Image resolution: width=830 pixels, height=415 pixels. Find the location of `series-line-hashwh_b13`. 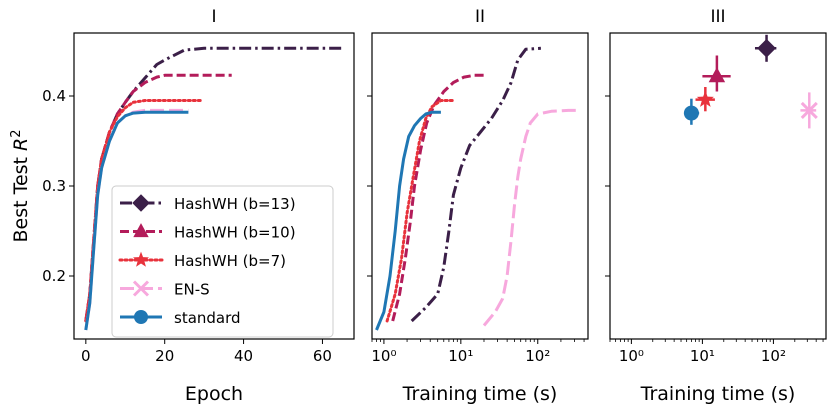

series-line-hashwh_b13 is located at coordinates (475, 184).